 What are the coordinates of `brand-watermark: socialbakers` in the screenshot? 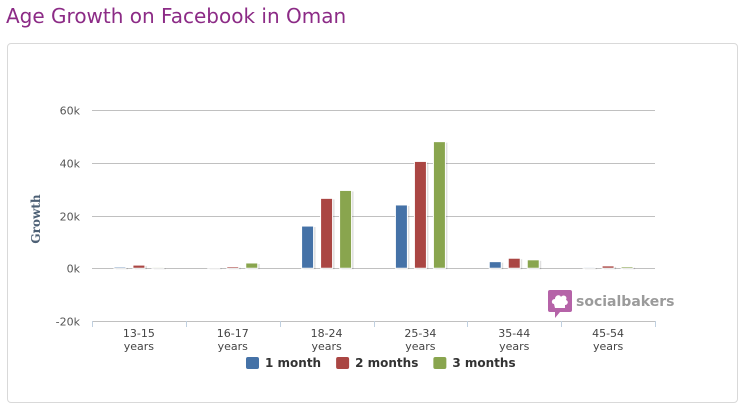 It's located at (611, 304).